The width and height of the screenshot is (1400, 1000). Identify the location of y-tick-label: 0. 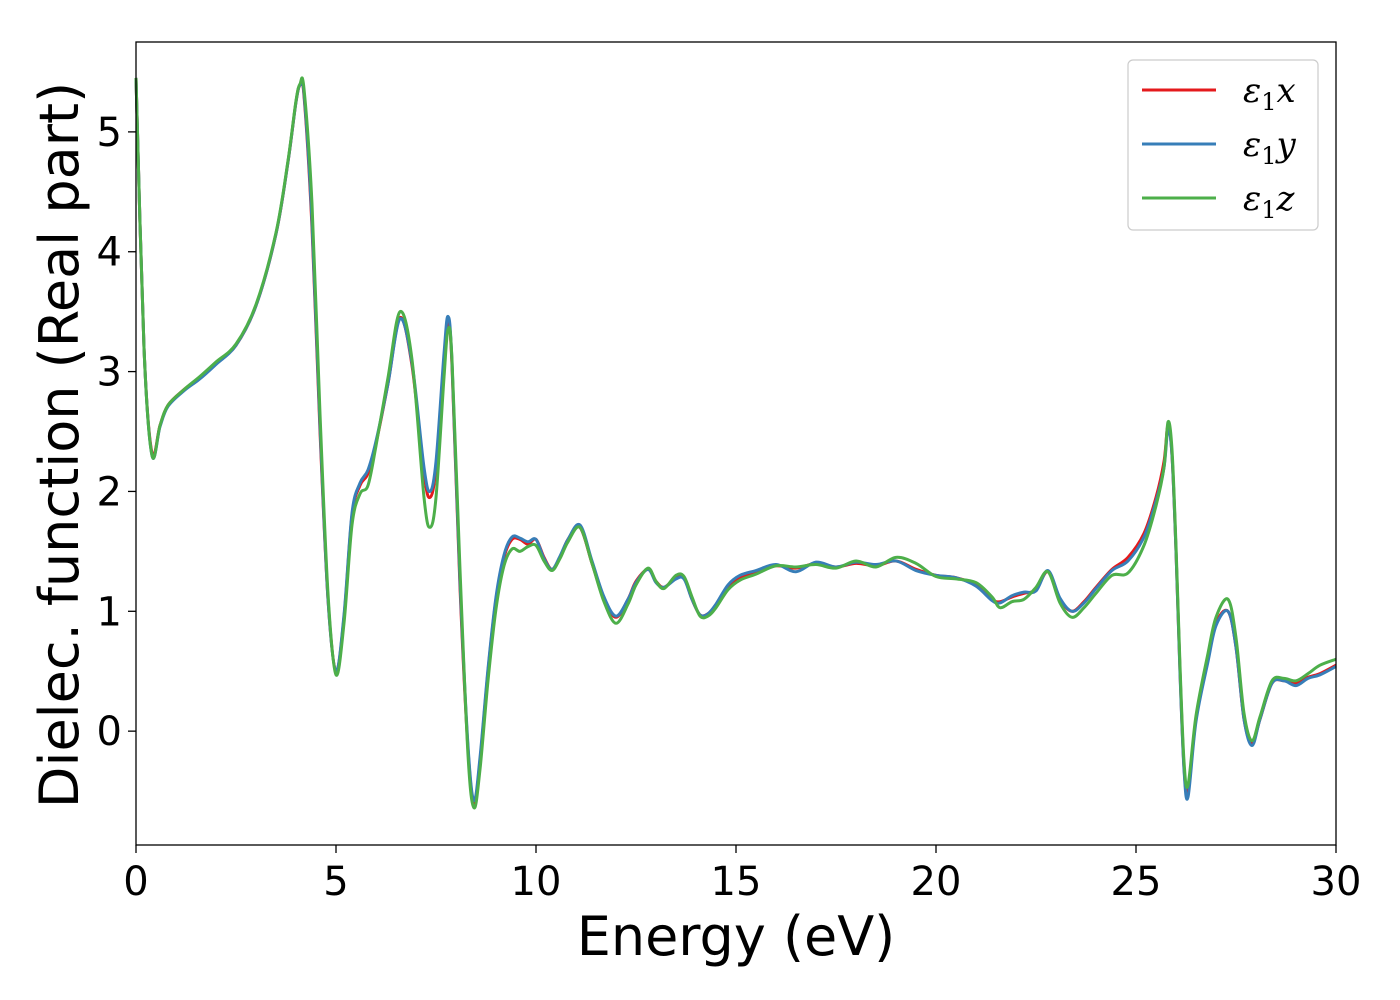
(109, 732).